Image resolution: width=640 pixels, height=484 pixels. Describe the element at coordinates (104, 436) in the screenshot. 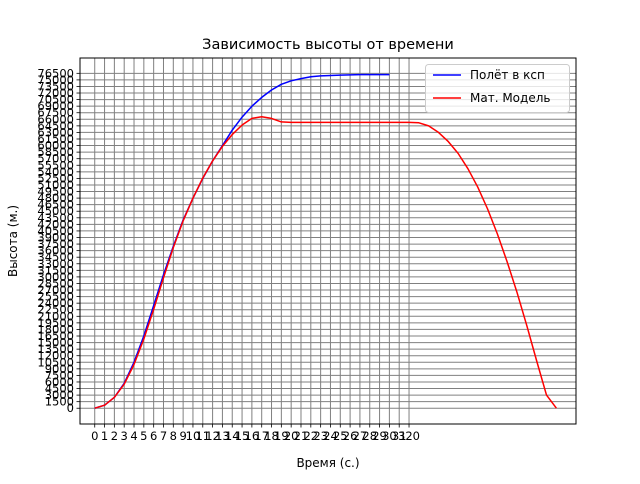

I see `x-tick-label: 1` at that location.